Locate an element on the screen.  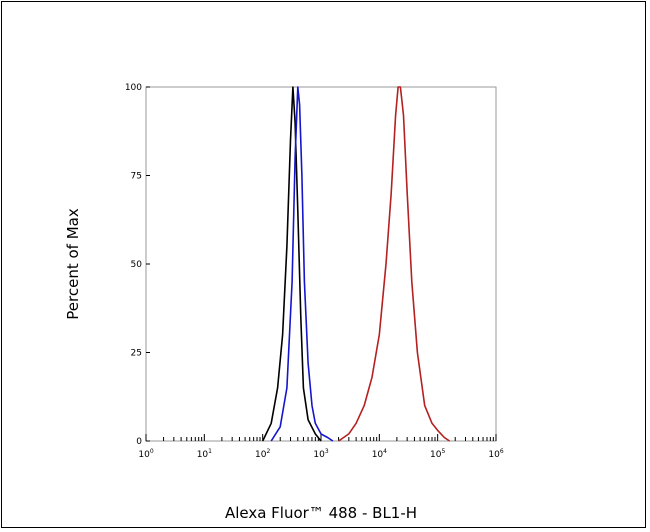
y-tick-label: 50 is located at coordinates (137, 265).